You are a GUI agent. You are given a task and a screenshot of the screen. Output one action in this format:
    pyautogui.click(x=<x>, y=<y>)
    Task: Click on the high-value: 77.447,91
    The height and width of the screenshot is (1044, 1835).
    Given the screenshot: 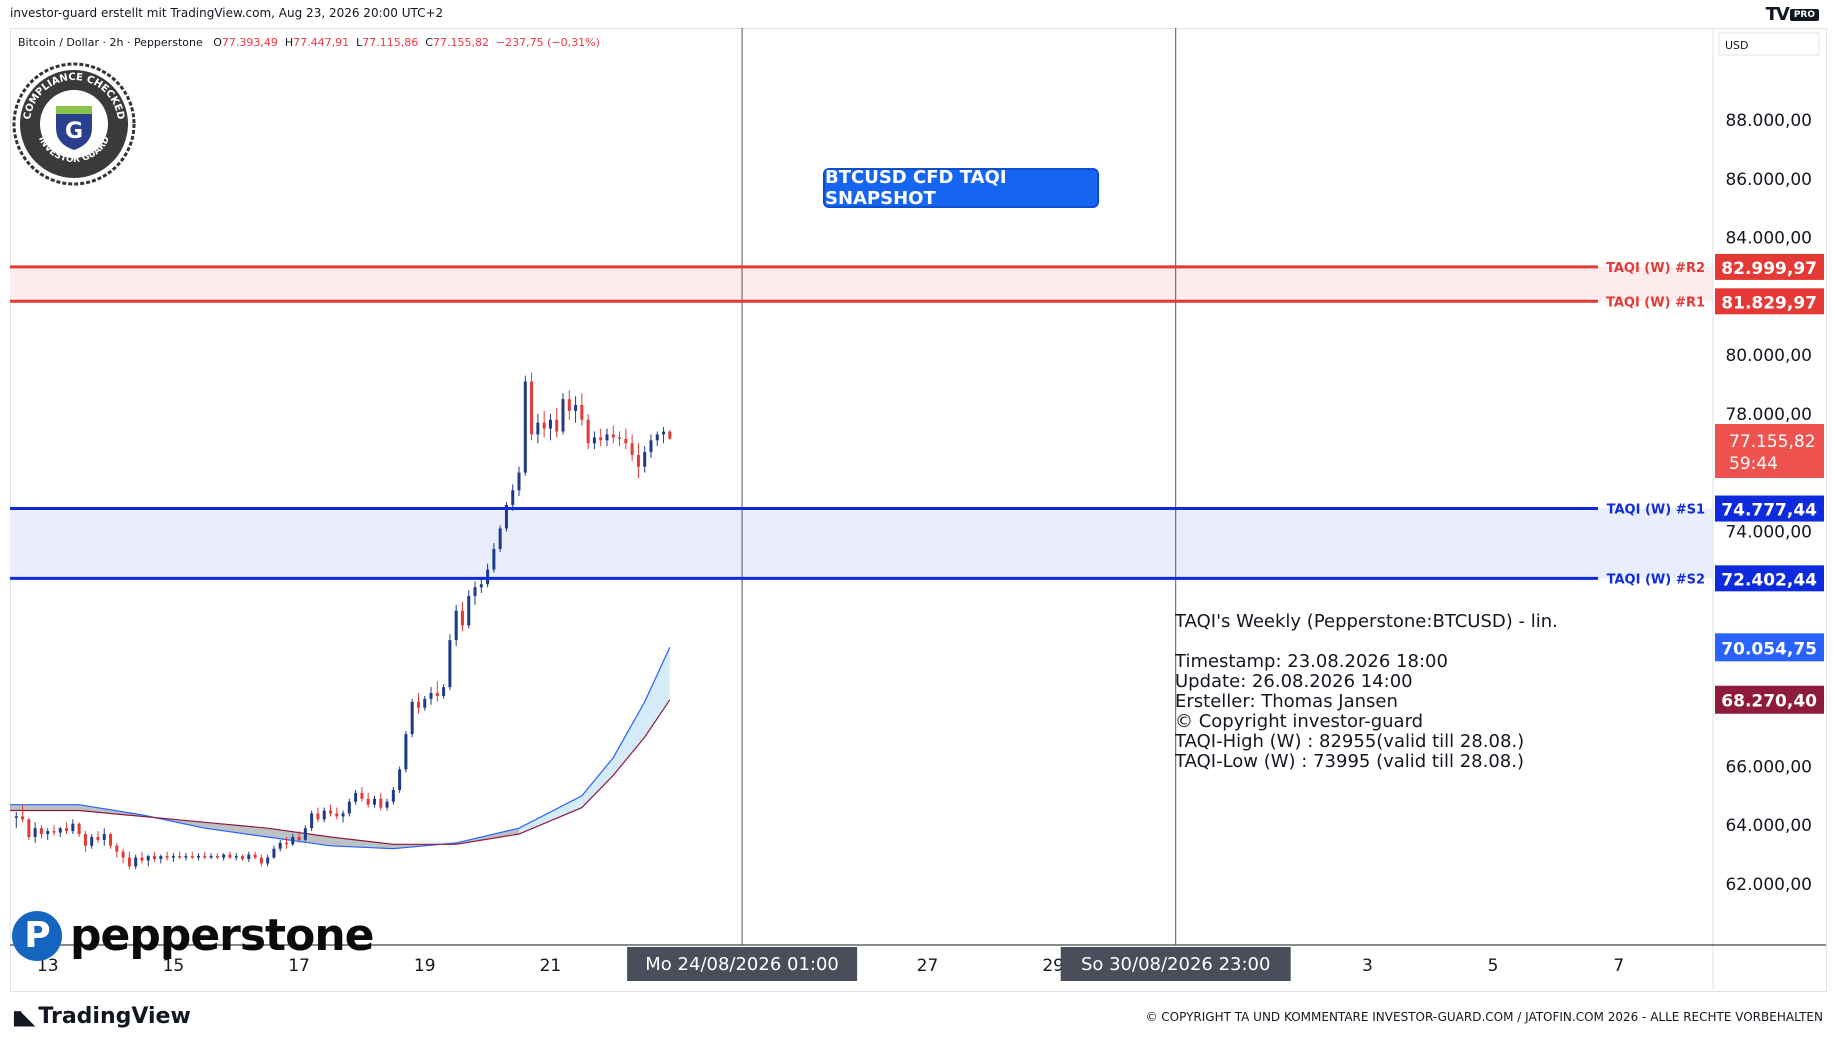 What is the action you would take?
    pyautogui.click(x=321, y=42)
    